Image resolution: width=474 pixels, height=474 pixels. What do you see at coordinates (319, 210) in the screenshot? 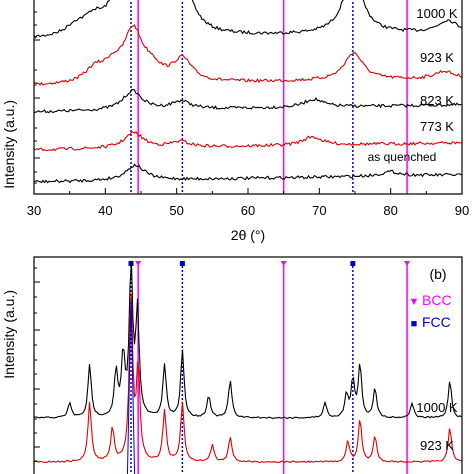
I see `panel-a-x-tick-label: 70` at bounding box center [319, 210].